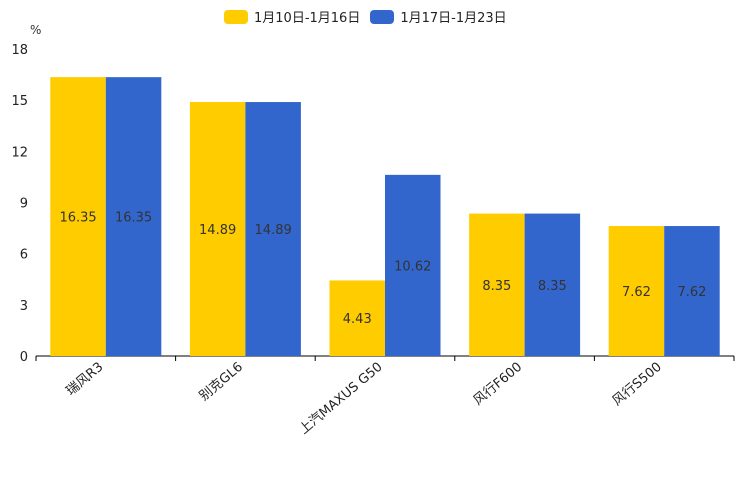 The image size is (744, 496). Describe the element at coordinates (24, 357) in the screenshot. I see `y-tick-label: 0` at that location.